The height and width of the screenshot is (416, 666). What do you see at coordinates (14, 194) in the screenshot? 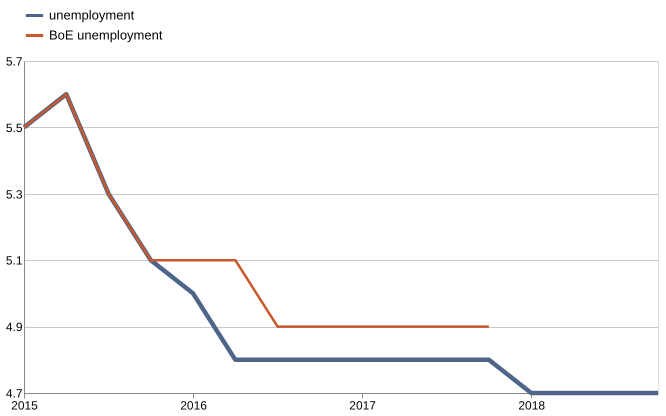
I see `y-tick-label: 5.3` at bounding box center [14, 194].